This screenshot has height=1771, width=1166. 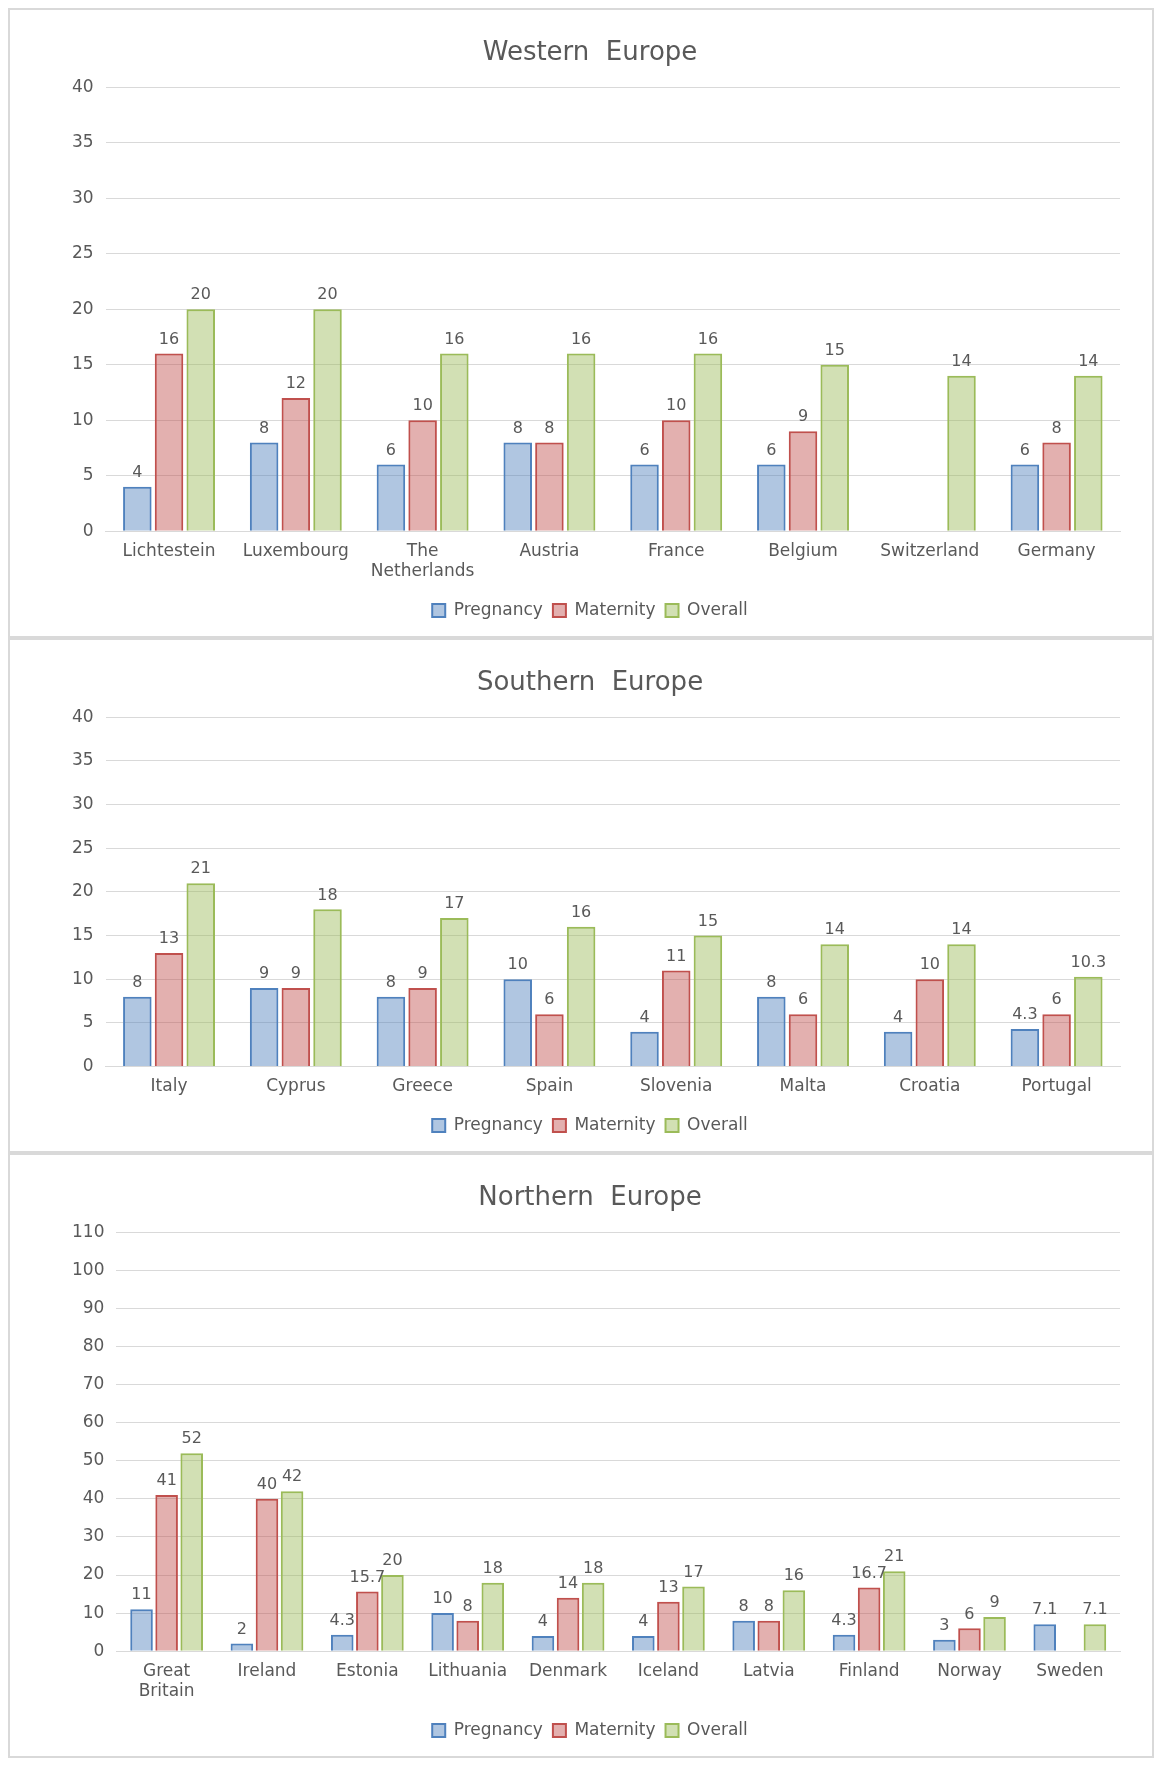 What do you see at coordinates (1056, 549) in the screenshot?
I see `x-tick-label: Germany` at bounding box center [1056, 549].